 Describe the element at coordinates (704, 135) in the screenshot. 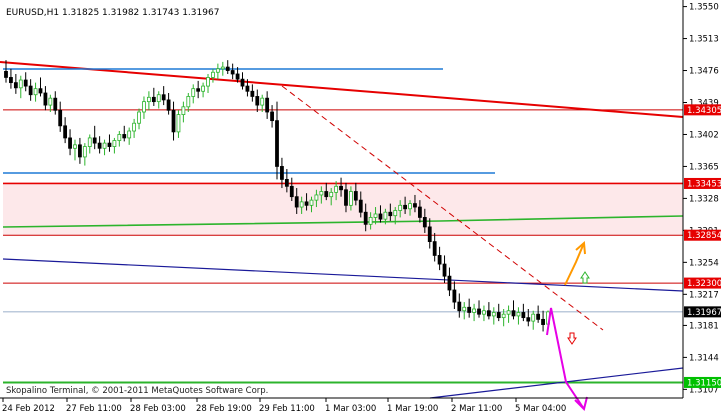

I see `y-tick-label: 1.3402` at that location.